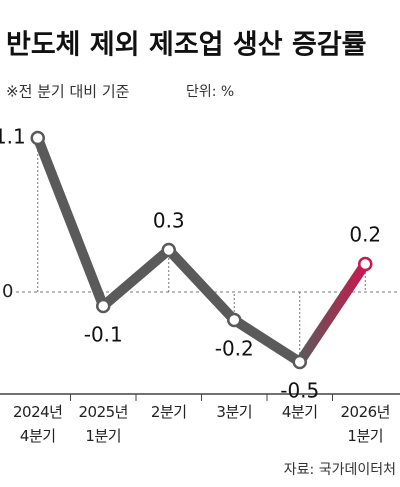 This screenshot has height=487, width=400. What do you see at coordinates (234, 412) in the screenshot?
I see `x-tick-label: 3분기` at bounding box center [234, 412].